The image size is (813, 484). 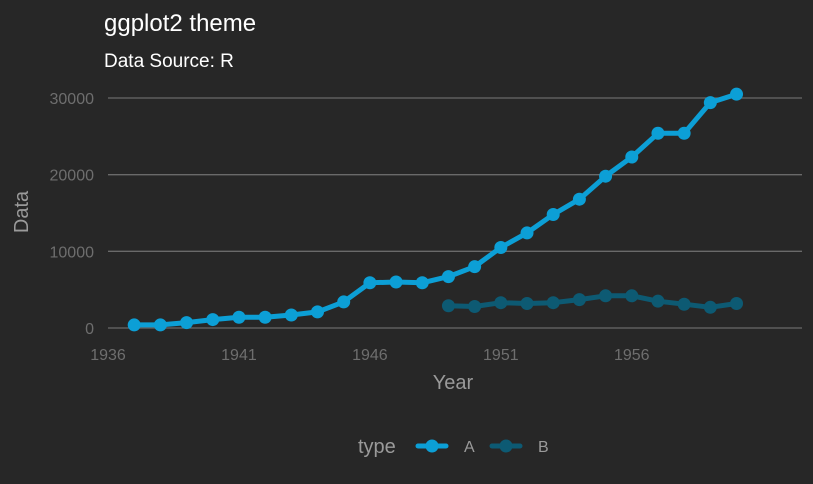 I want to click on legend-item-a: A, so click(x=445, y=447).